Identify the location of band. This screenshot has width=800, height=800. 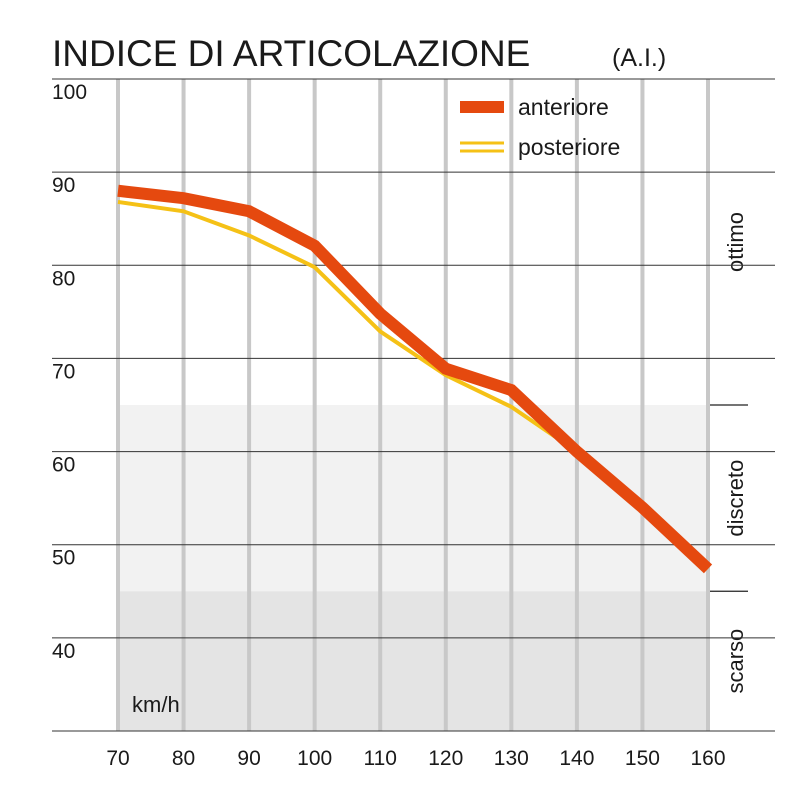
(413, 661).